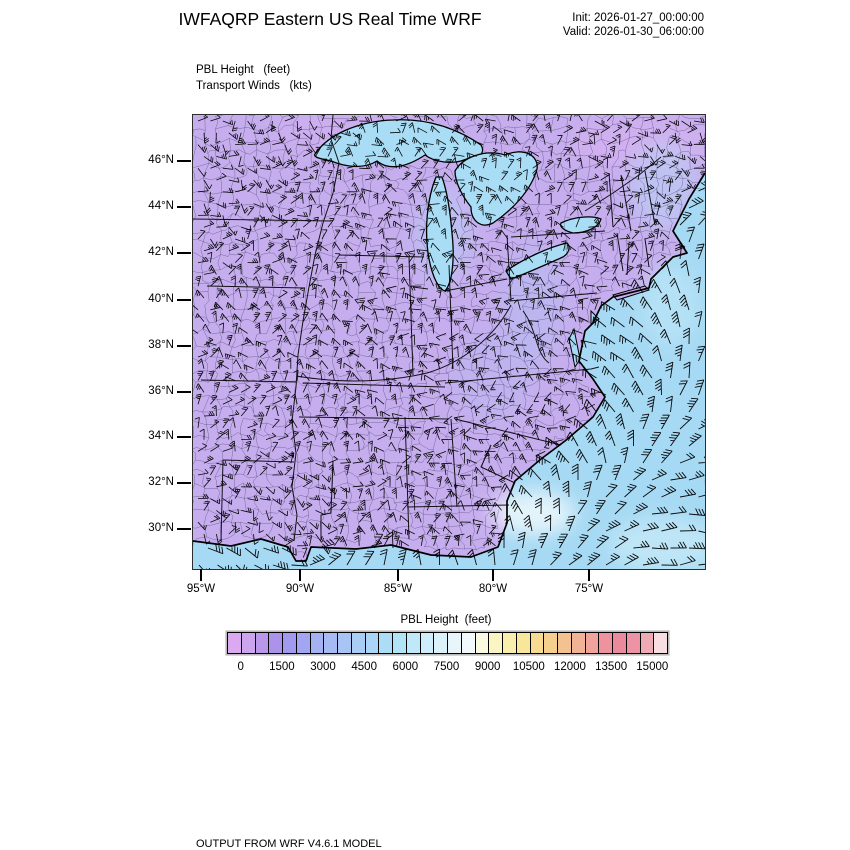 The width and height of the screenshot is (850, 850). I want to click on field-label: PBL Height (feet), so click(243, 70).